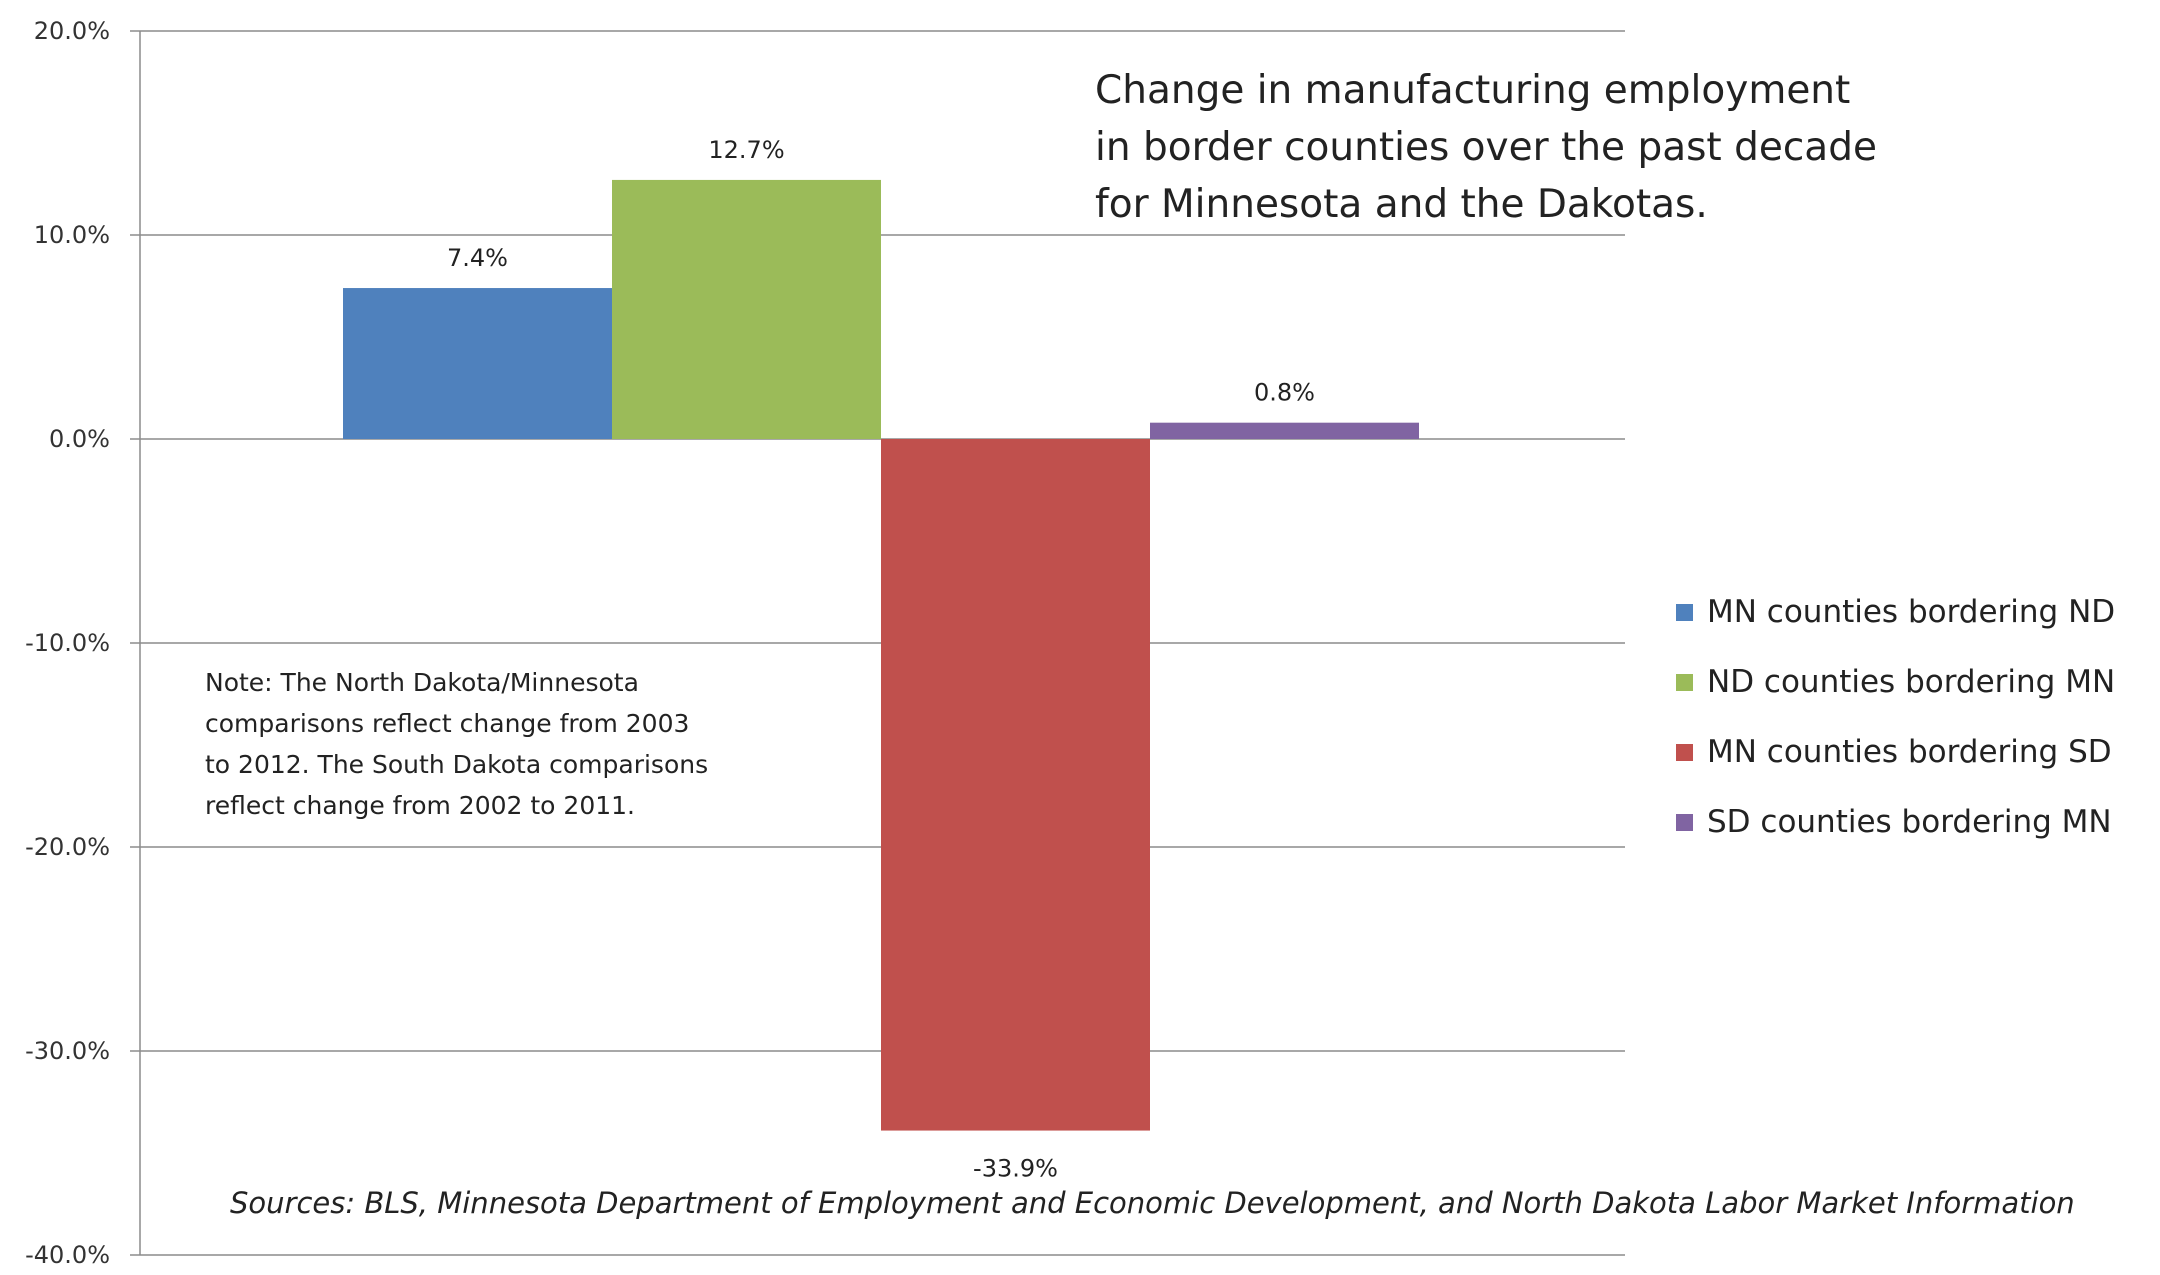  What do you see at coordinates (1401, 204) in the screenshot?
I see `chart-title-line: for Minnesota and the Dakotas.` at bounding box center [1401, 204].